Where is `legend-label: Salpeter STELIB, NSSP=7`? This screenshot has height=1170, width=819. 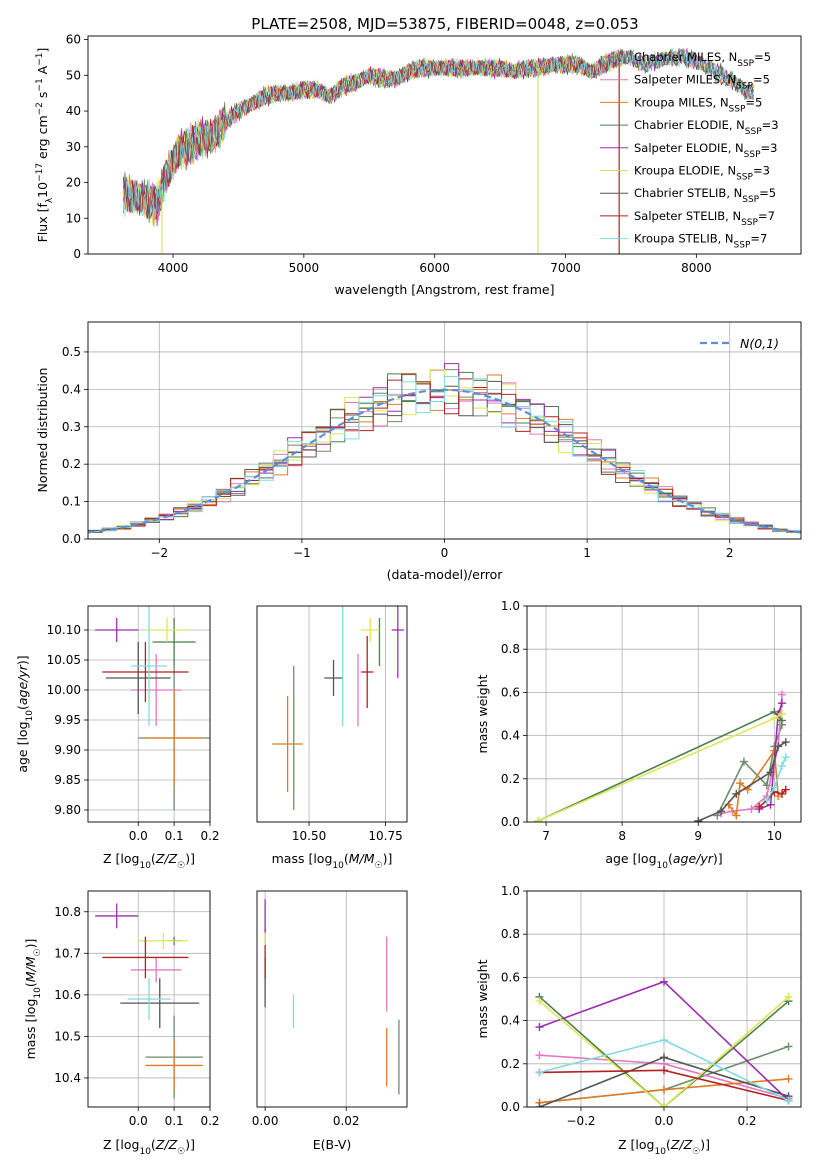
legend-label: Salpeter STELIB, NSSP=7 is located at coordinates (704, 218).